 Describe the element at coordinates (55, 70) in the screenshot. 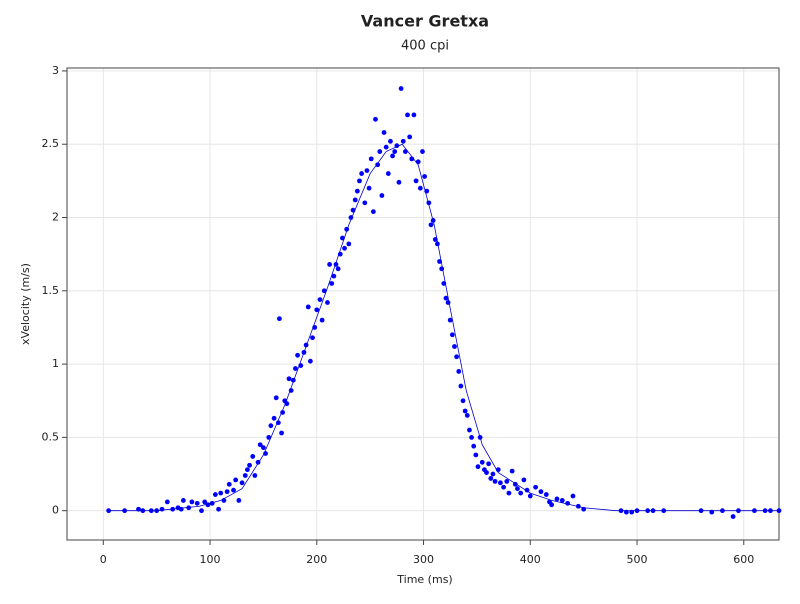

I see `y-tick-label: 3` at that location.